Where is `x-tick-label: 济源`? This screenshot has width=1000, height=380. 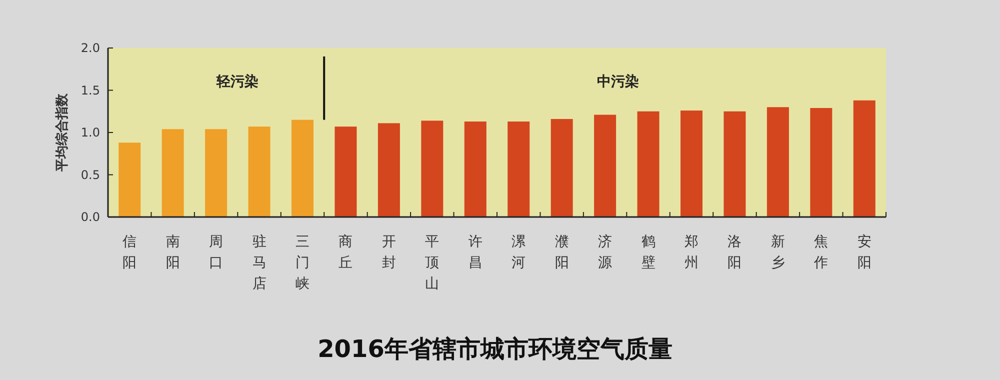 x-tick-label: 济源 is located at coordinates (605, 252).